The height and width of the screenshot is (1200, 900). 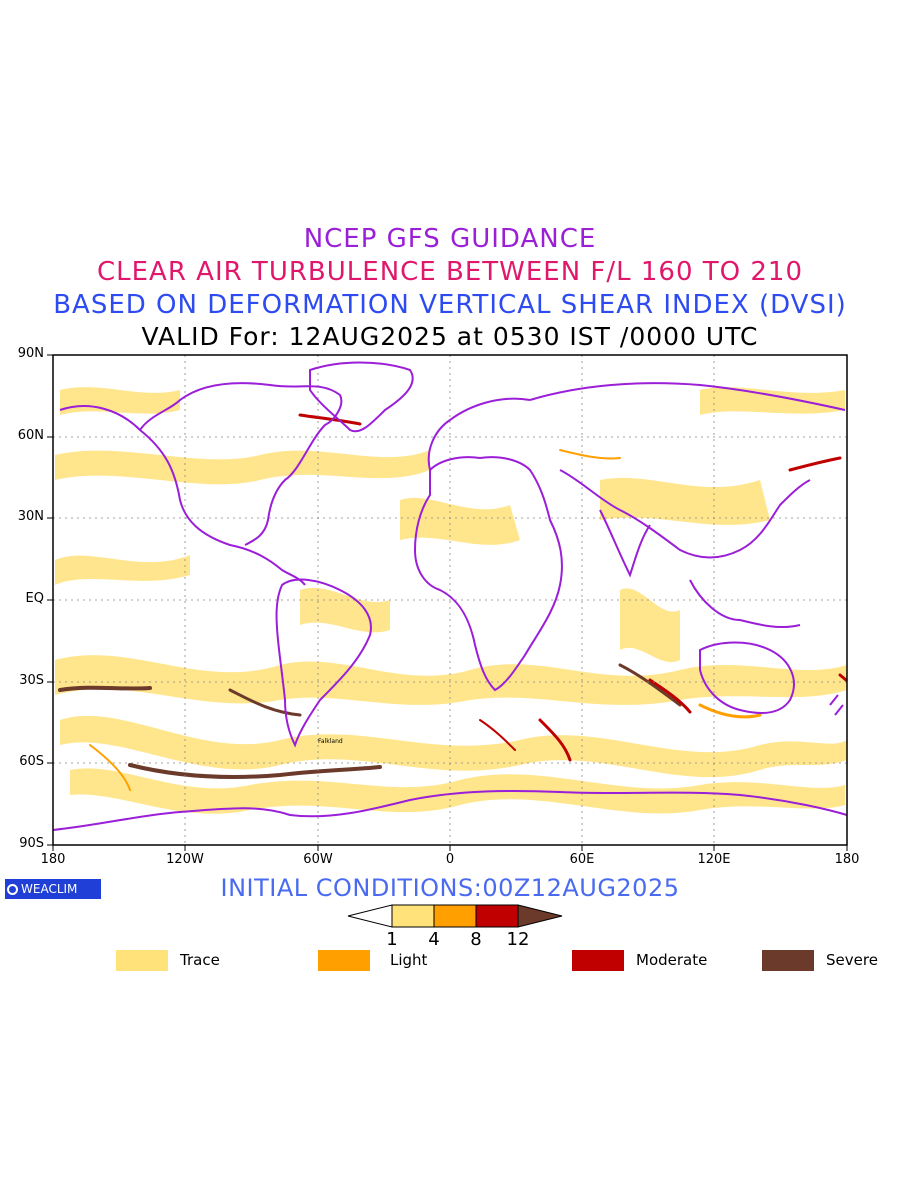 I want to click on falkland-label: Falkland, so click(x=330, y=741).